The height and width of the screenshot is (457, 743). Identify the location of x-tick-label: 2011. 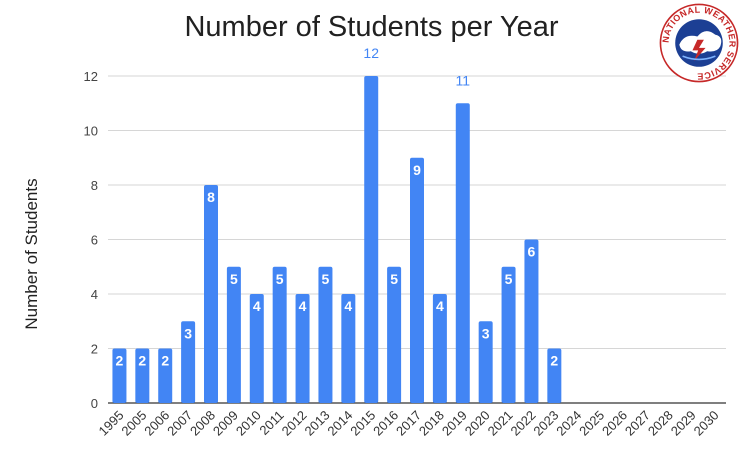
(271, 423).